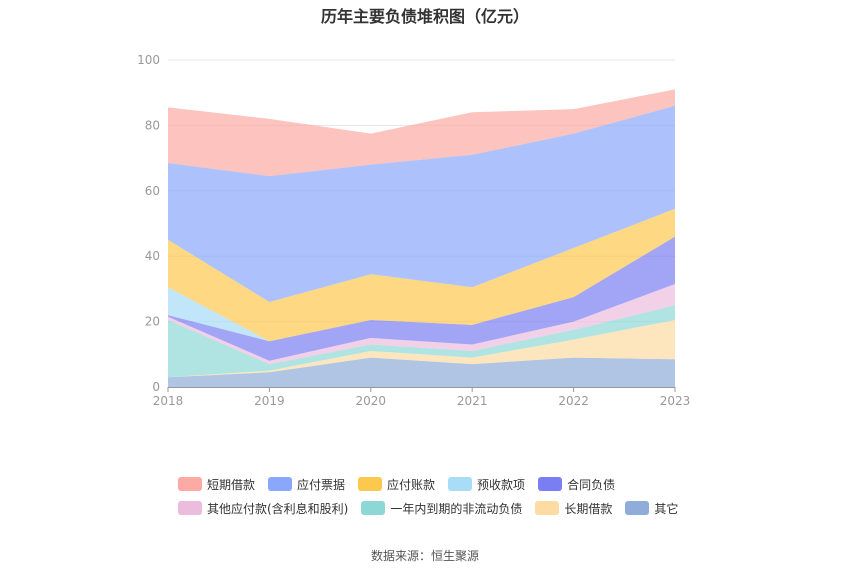 Image resolution: width=850 pixels, height=575 pixels. I want to click on x-tick-label: 2022, so click(573, 401).